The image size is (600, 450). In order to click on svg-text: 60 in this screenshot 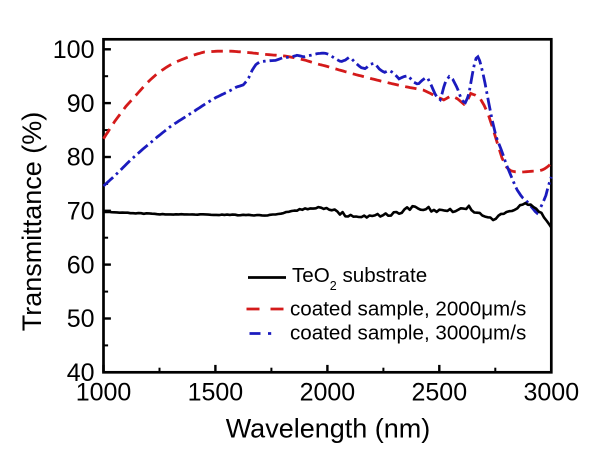, I will do `click(81, 265)`.